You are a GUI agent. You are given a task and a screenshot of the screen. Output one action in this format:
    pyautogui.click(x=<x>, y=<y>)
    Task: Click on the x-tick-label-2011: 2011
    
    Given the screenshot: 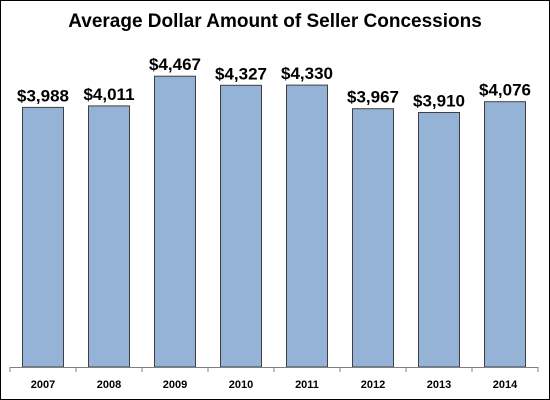 What is the action you would take?
    pyautogui.click(x=307, y=385)
    